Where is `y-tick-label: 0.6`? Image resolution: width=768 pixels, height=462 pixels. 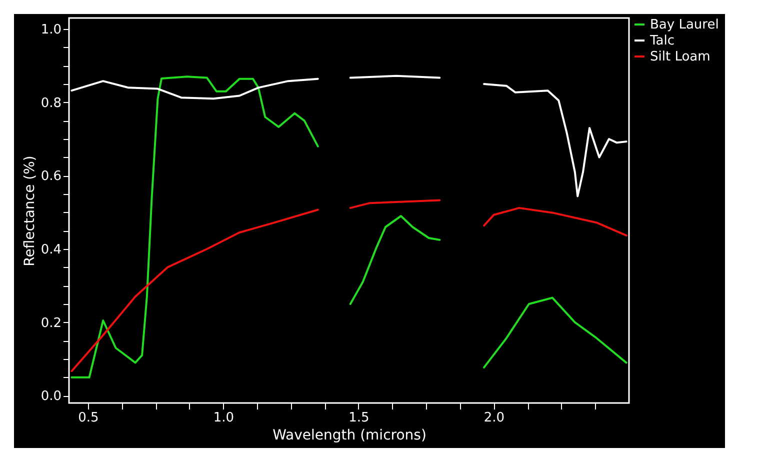 y-tick-label: 0.6 is located at coordinates (51, 176).